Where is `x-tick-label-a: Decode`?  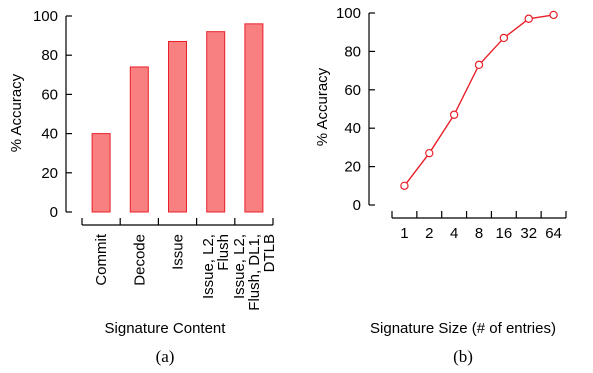 x-tick-label-a: Decode is located at coordinates (139, 260).